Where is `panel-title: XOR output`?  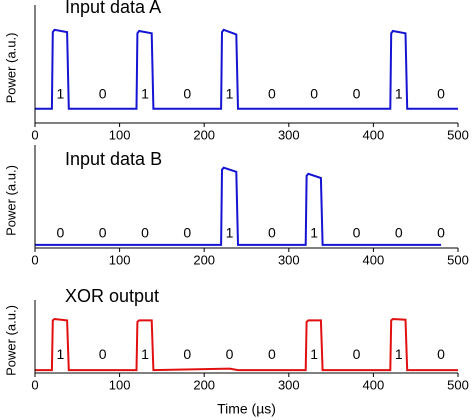 panel-title: XOR output is located at coordinates (112, 296).